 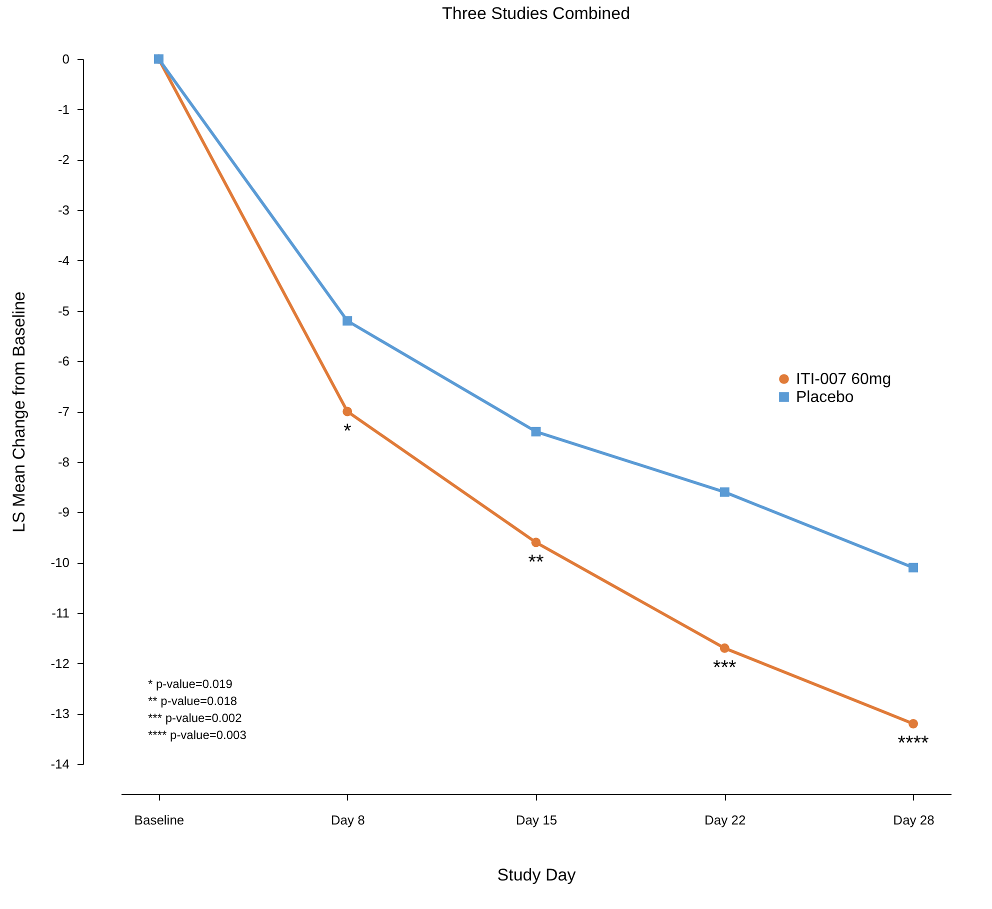 What do you see at coordinates (190, 684) in the screenshot?
I see `annotation: * p-value=0.019` at bounding box center [190, 684].